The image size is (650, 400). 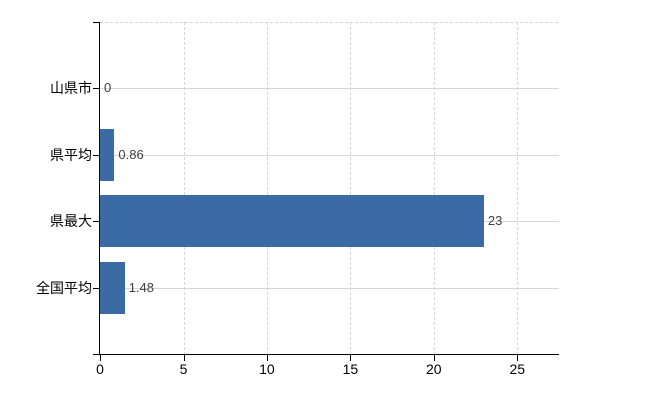 What do you see at coordinates (108, 88) in the screenshot?
I see `value-label: 0` at bounding box center [108, 88].